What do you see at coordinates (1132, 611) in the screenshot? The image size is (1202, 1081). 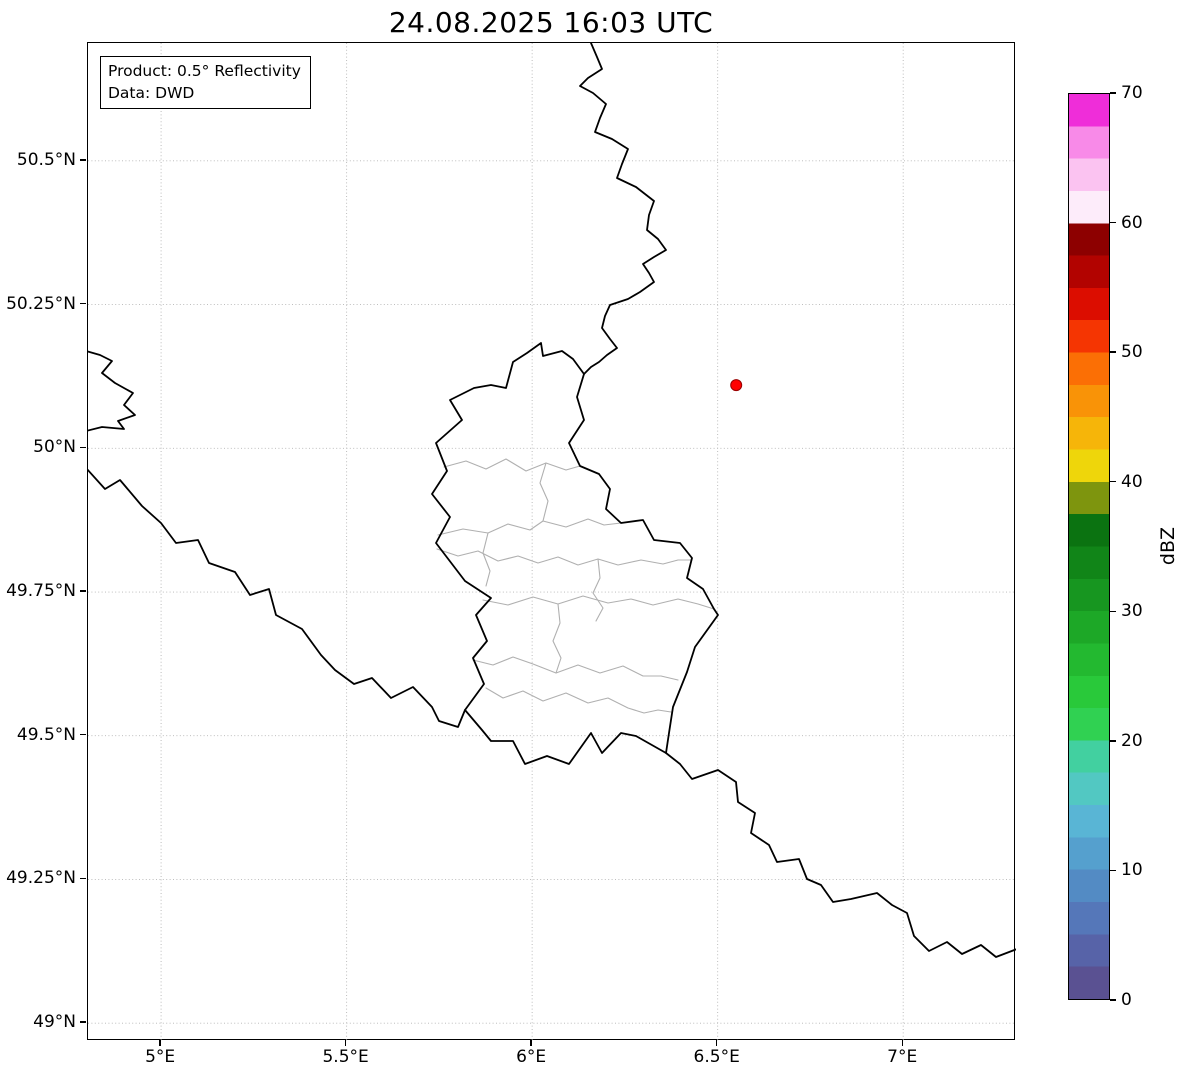 I see `colorbar-tick-label: 30` at bounding box center [1132, 611].